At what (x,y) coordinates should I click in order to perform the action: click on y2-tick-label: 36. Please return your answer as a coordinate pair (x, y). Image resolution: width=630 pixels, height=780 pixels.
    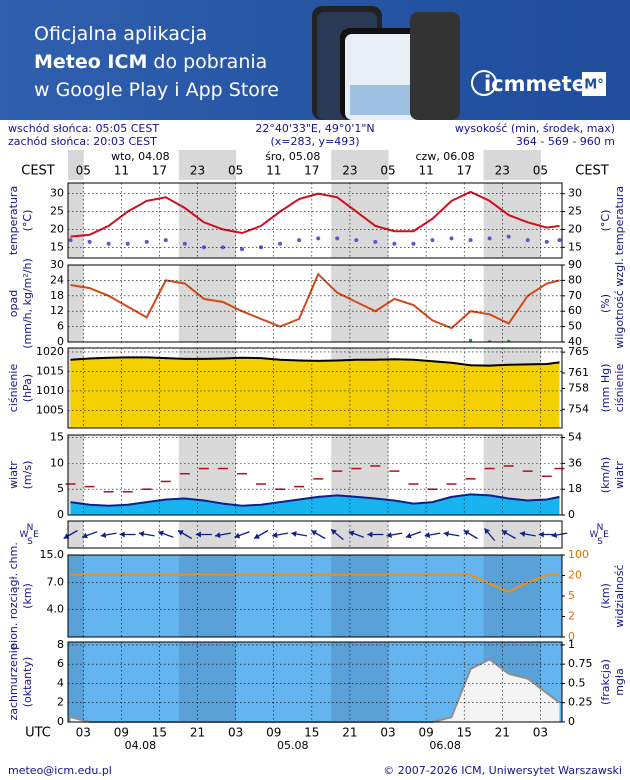
    Looking at the image, I should click on (575, 462).